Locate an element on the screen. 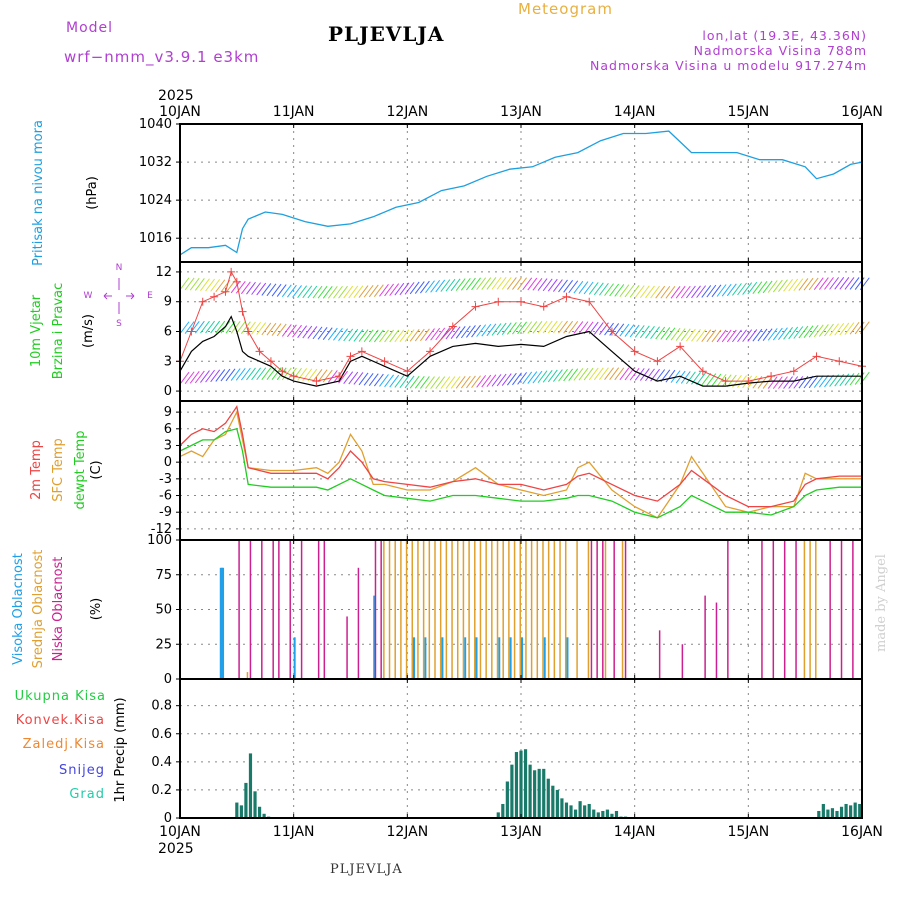  x-day-label-top: 11JAN is located at coordinates (294, 112).